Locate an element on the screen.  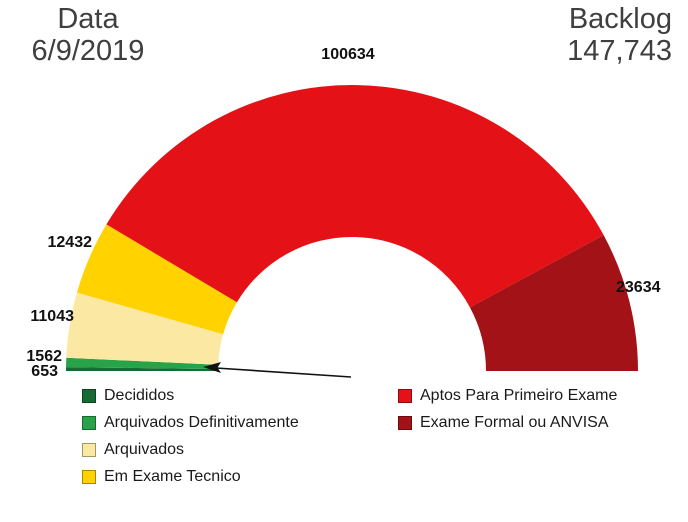
legend-swatch-arquivados is located at coordinates (89, 450).